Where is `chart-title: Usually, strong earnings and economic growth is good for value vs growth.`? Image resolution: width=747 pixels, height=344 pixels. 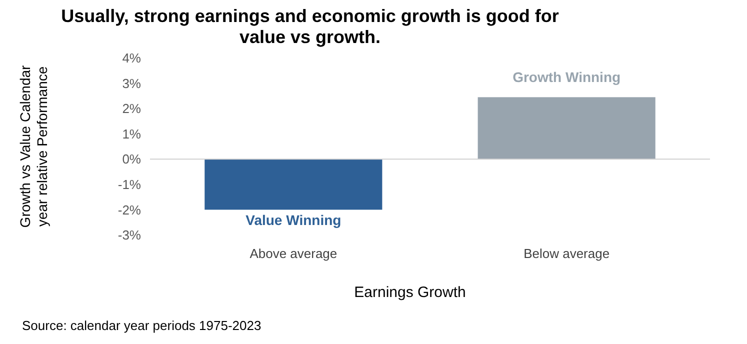 chart-title: Usually, strong earnings and economic growth is good for value vs growth. is located at coordinates (310, 26).